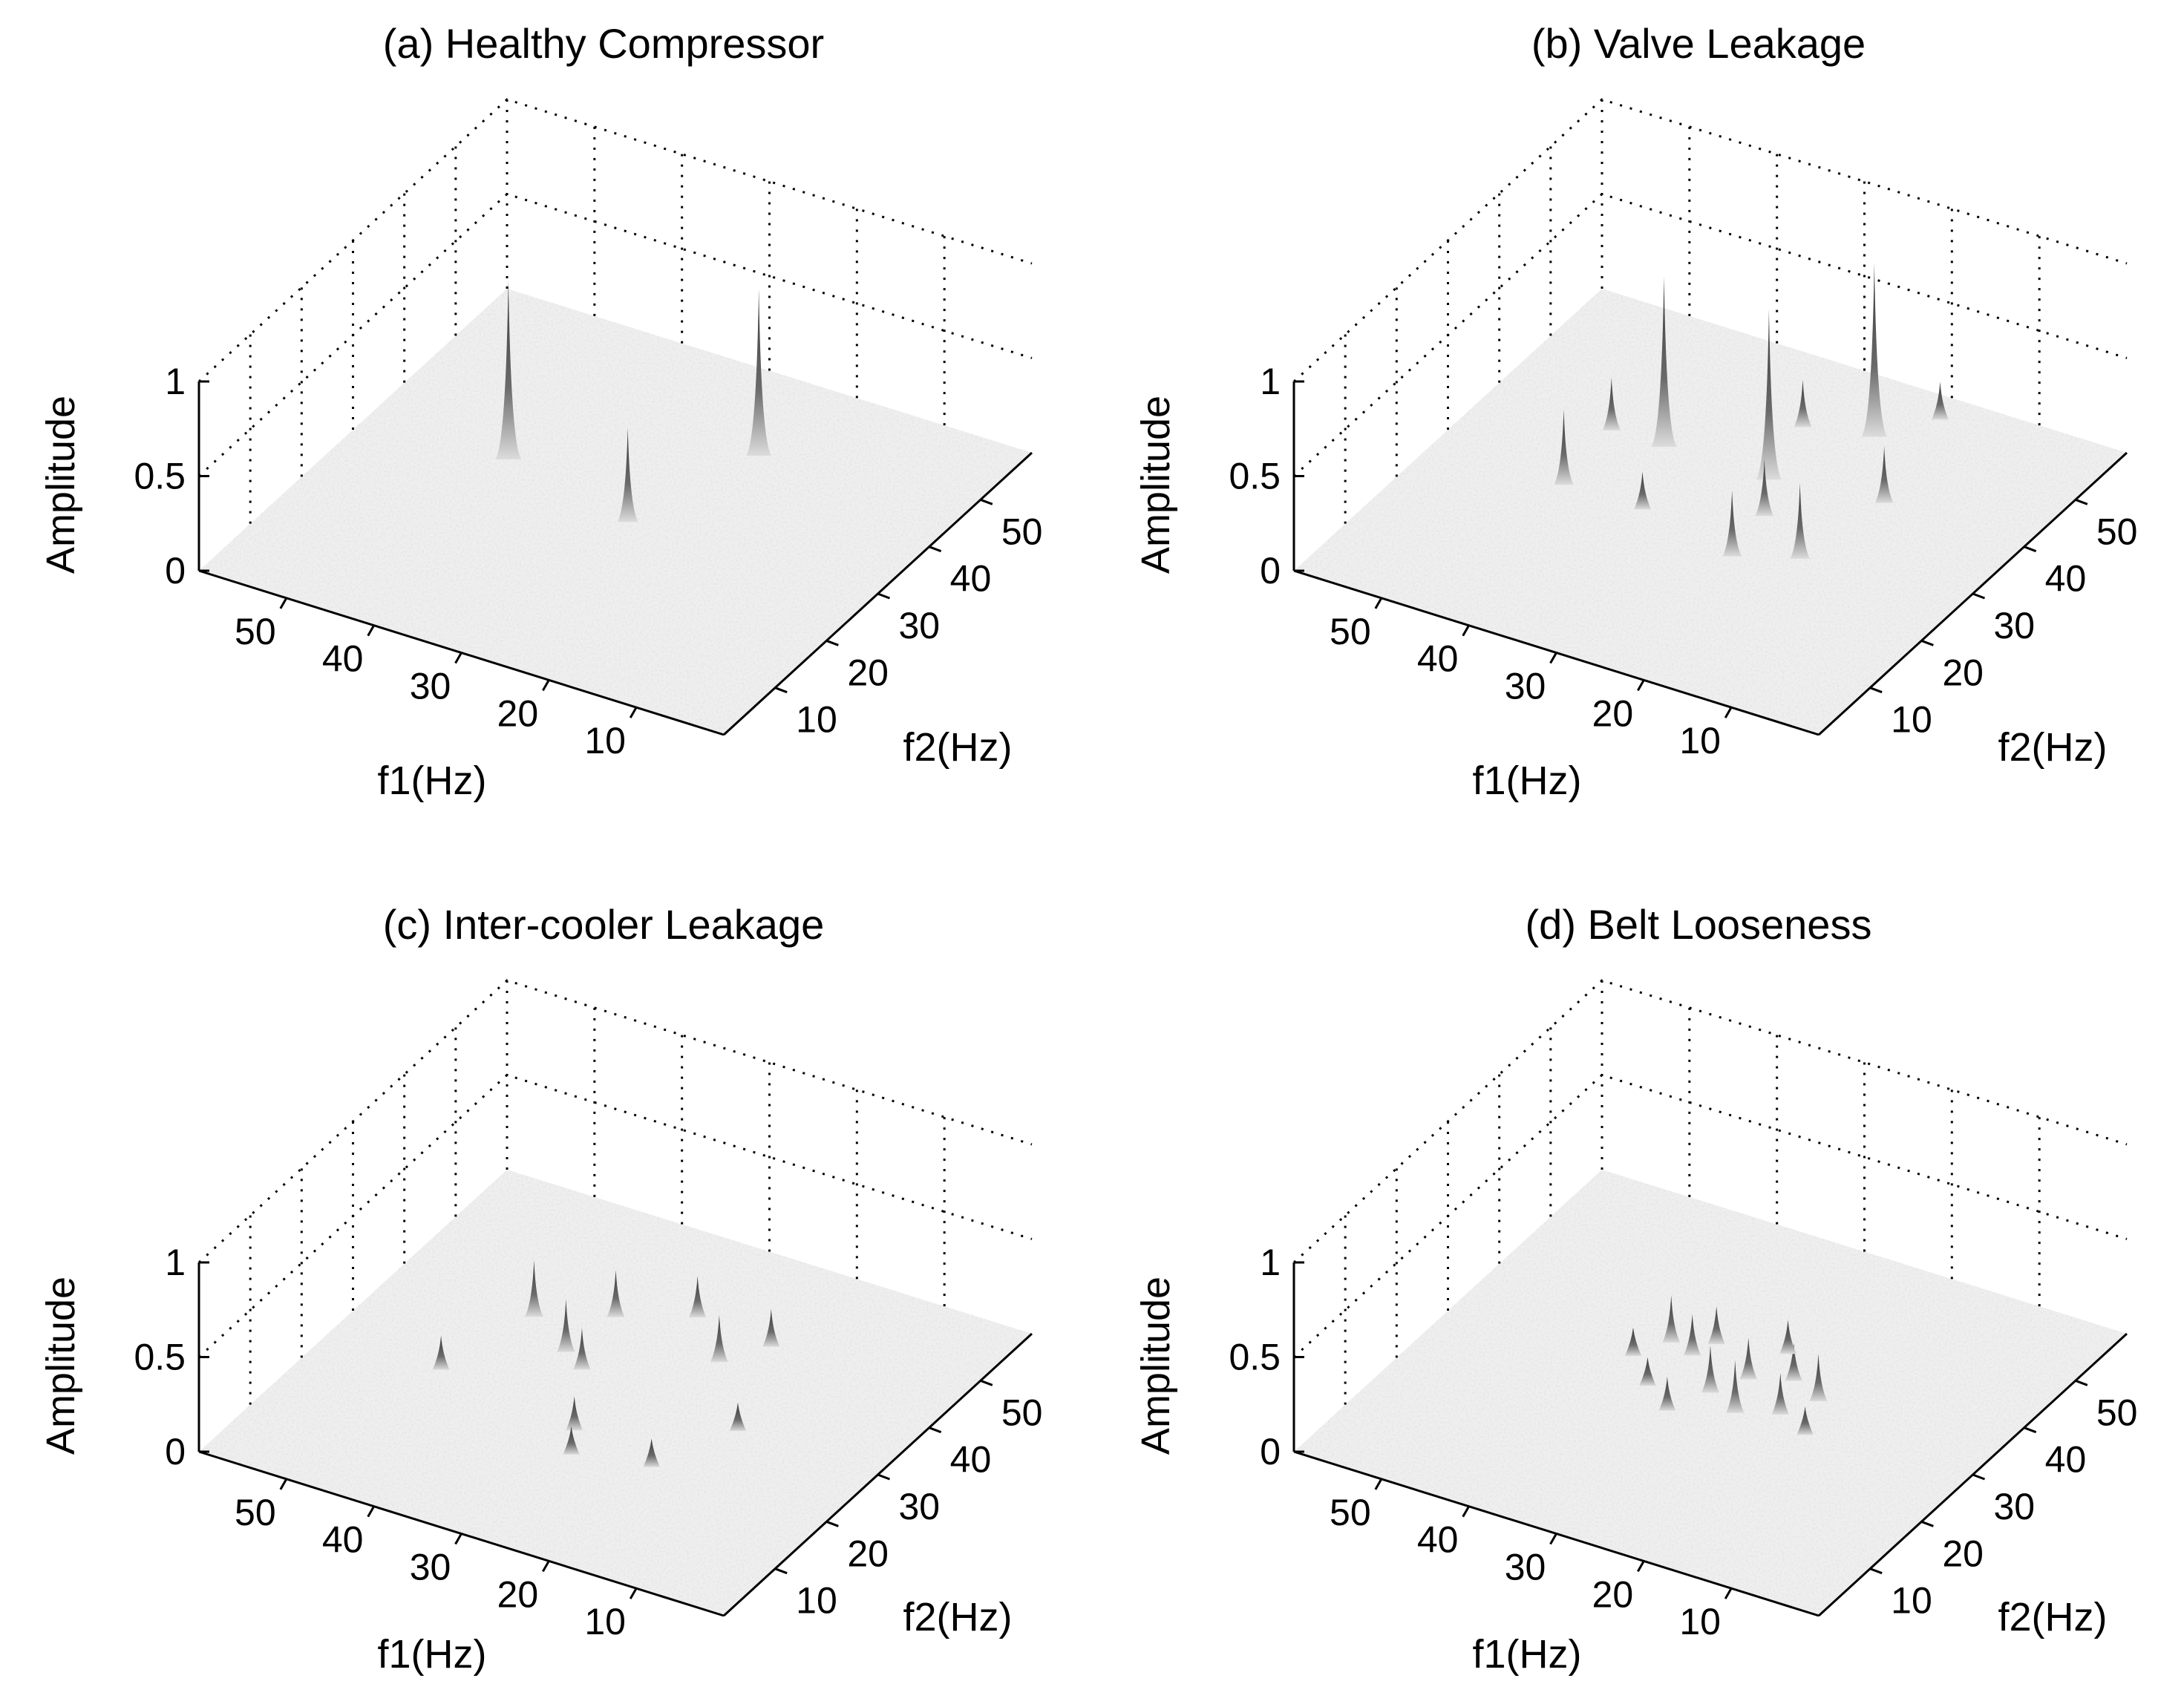  I want to click on panel-title: (b) Valve Leakage, so click(1698, 43).